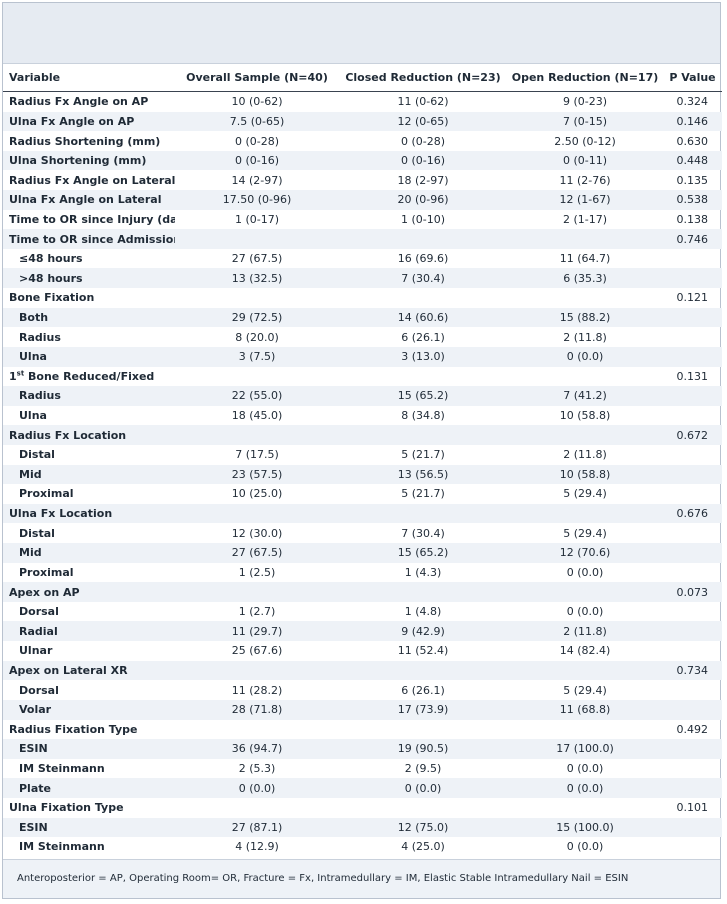  What do you see at coordinates (585, 416) in the screenshot?
I see `cell-open: 10 (58.8)` at bounding box center [585, 416].